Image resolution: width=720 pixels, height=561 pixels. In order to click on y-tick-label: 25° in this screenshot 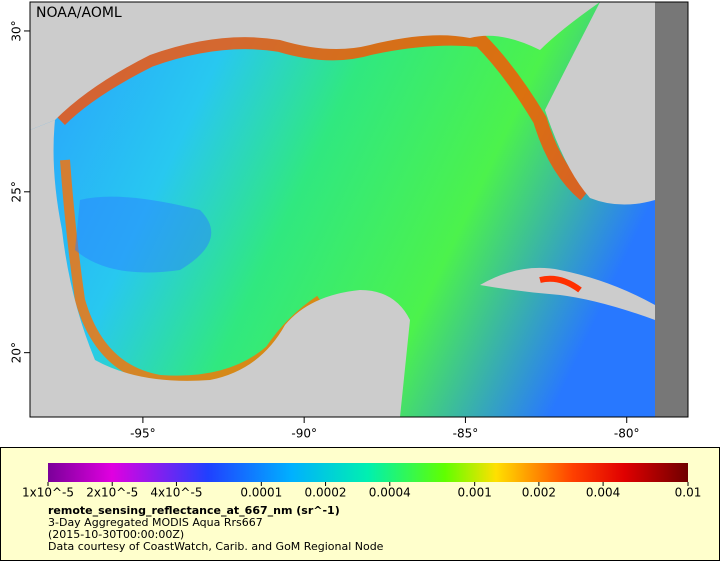, I will do `click(17, 191)`.